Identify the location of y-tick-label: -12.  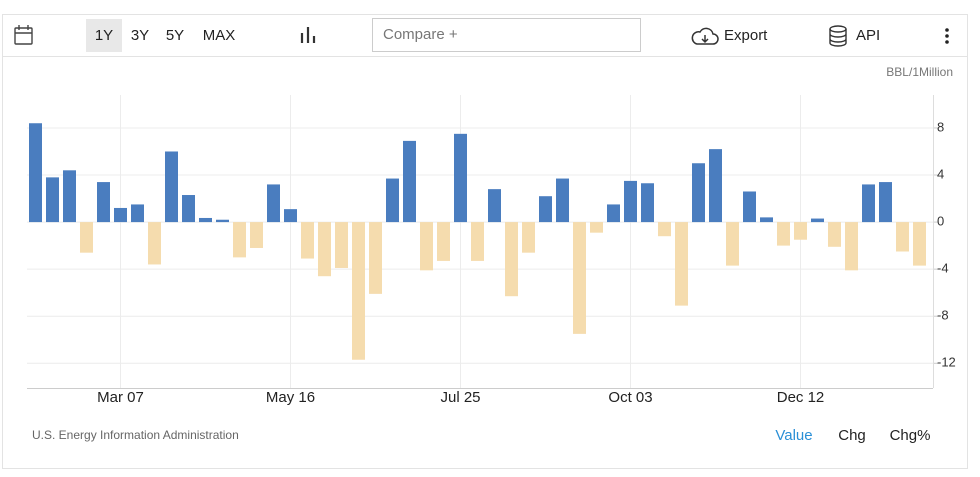
(946, 362).